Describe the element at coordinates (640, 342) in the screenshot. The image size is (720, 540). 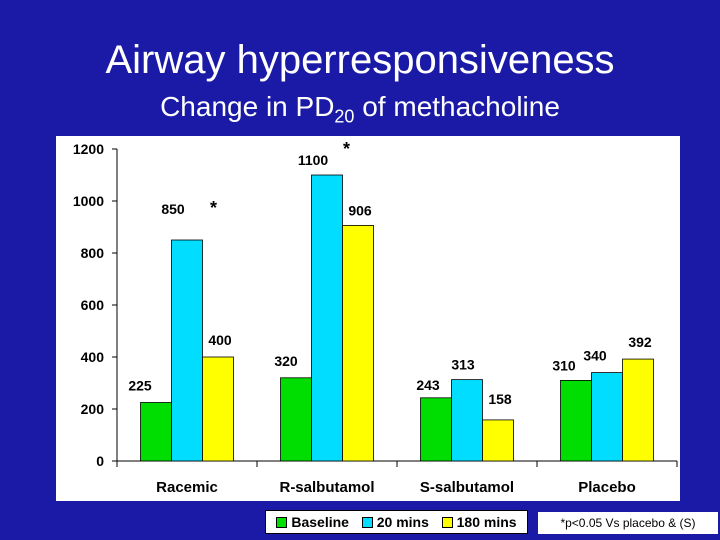
I see `data-label: 392` at that location.